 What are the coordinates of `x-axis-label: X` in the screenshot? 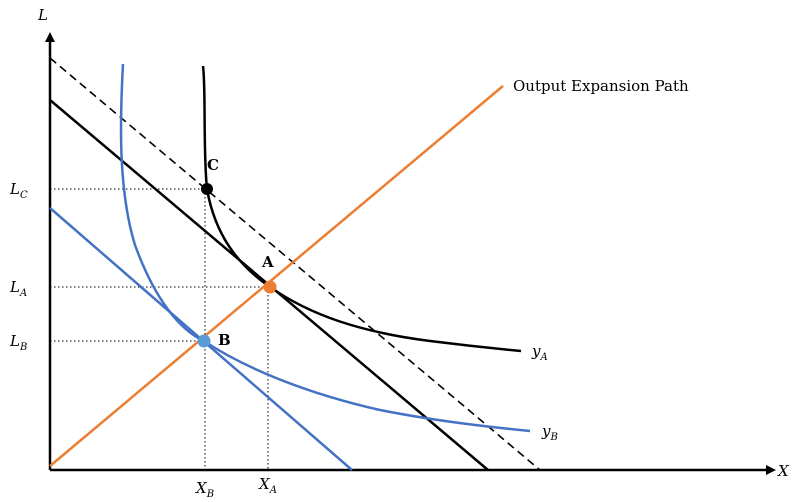 It's located at (783, 471).